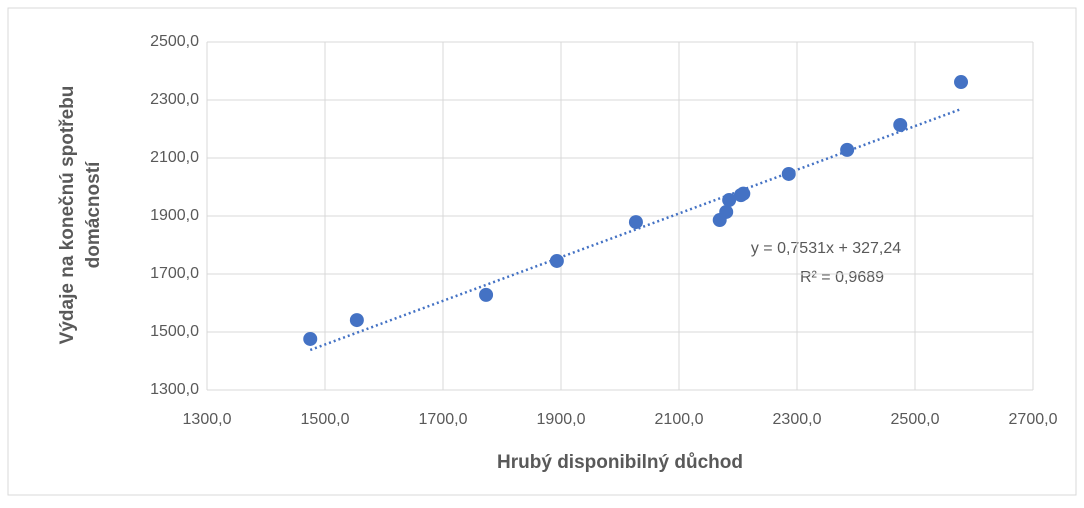 Image resolution: width=1084 pixels, height=508 pixels. Describe the element at coordinates (325, 419) in the screenshot. I see `x-tick-label: 1500,0` at that location.